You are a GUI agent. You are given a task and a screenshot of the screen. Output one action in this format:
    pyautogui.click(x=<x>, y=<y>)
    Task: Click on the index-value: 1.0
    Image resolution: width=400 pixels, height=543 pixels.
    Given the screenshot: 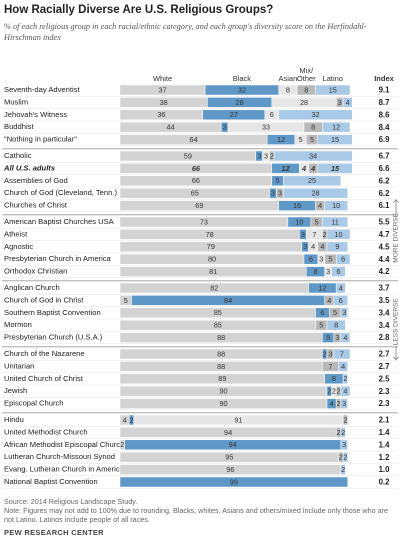 What is the action you would take?
    pyautogui.click(x=385, y=469)
    